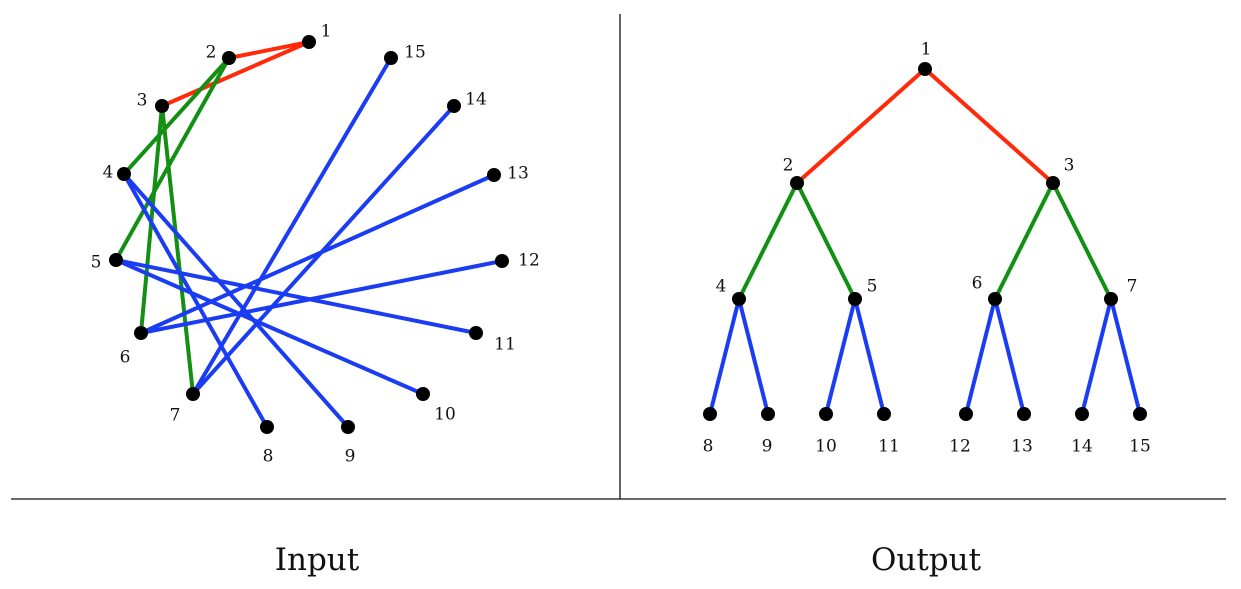 The width and height of the screenshot is (1241, 589). What do you see at coordinates (529, 261) in the screenshot?
I see `input-node-label-12: 12` at bounding box center [529, 261].